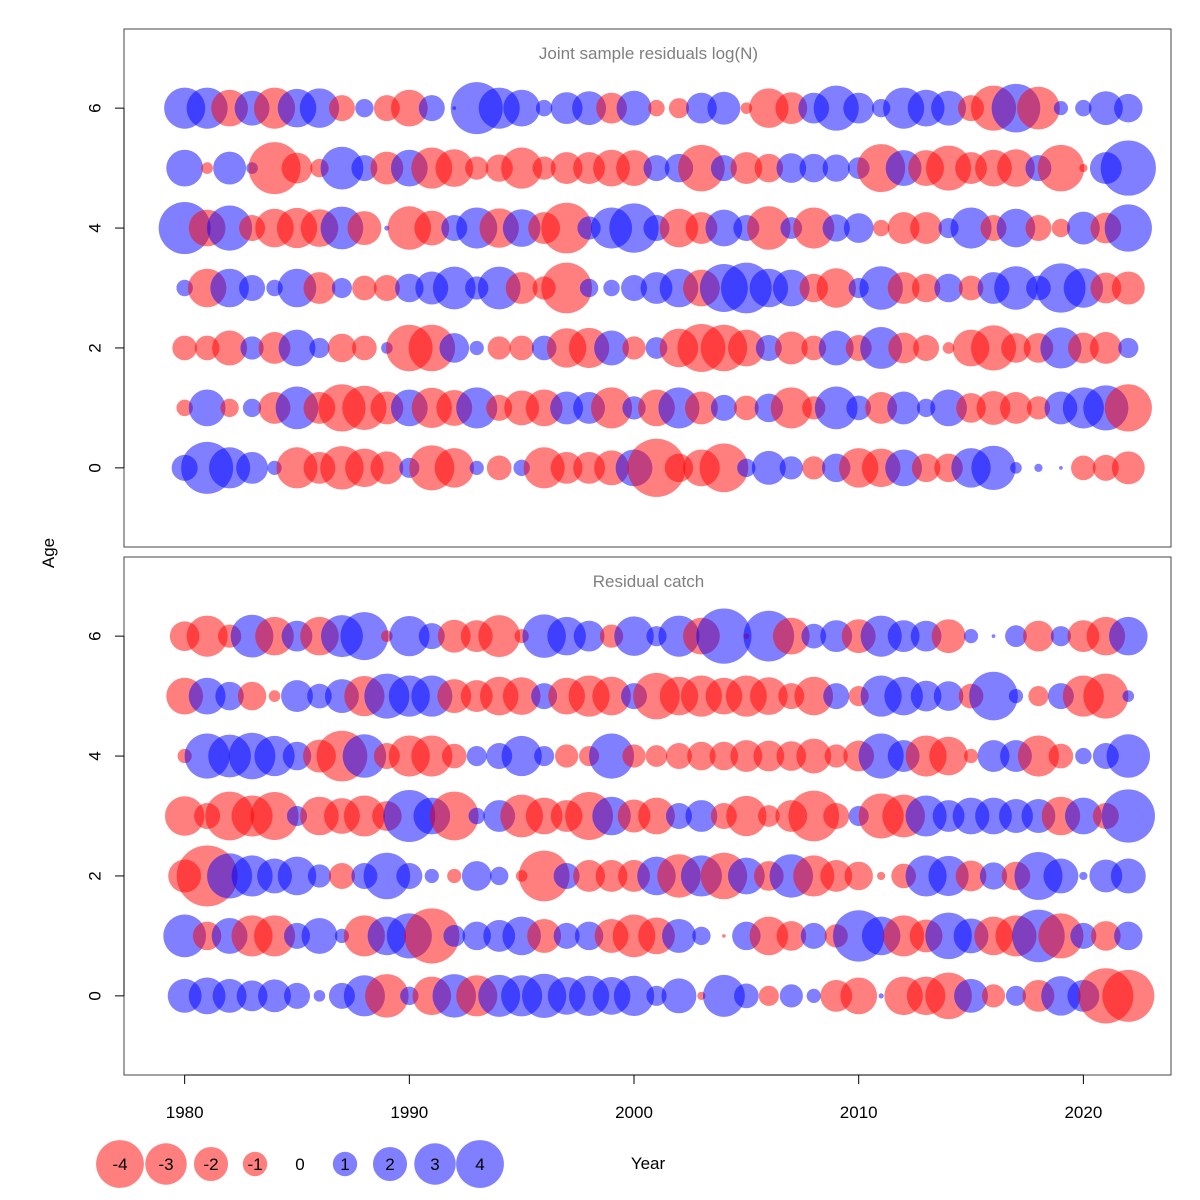  Describe the element at coordinates (859, 1112) in the screenshot. I see `x-tick-label: 2010` at that location.